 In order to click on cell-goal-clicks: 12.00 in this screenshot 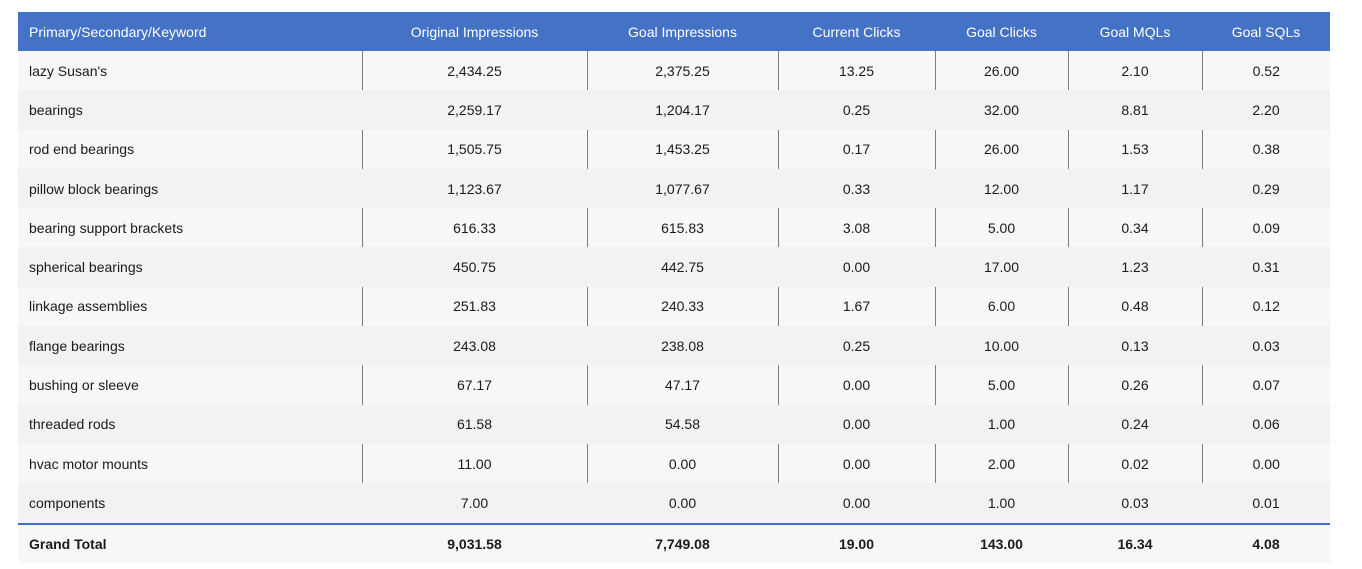, I will do `click(1001, 188)`.